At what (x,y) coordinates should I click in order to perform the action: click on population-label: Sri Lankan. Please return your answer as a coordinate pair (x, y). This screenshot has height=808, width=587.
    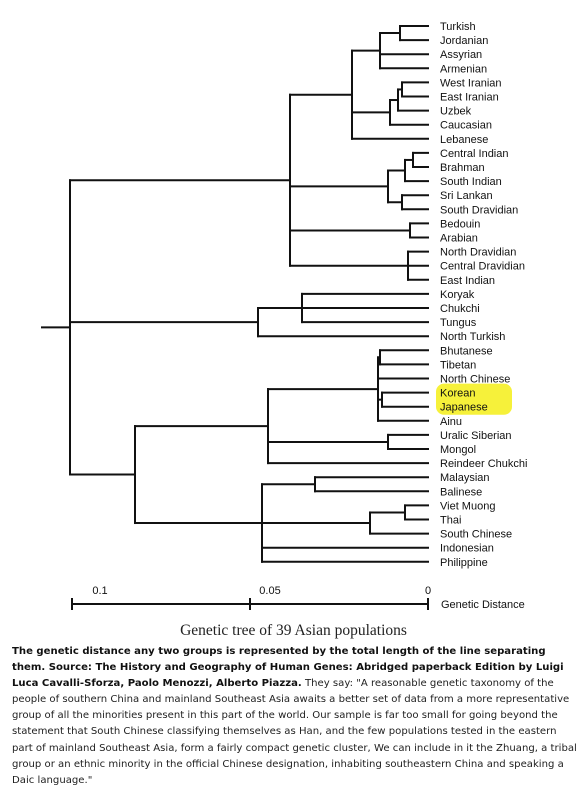
    Looking at the image, I should click on (466, 196).